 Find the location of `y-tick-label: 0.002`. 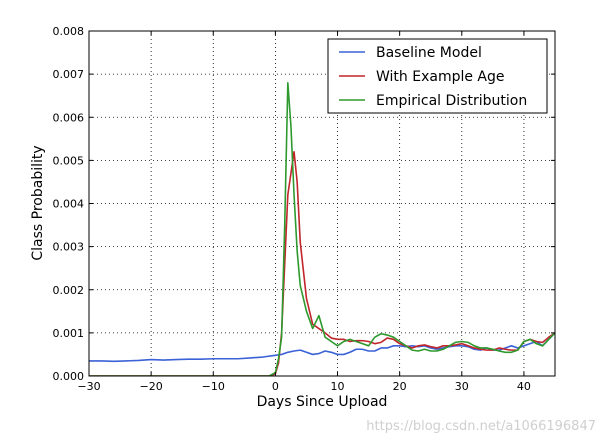

y-tick-label: 0.002 is located at coordinates (69, 290).